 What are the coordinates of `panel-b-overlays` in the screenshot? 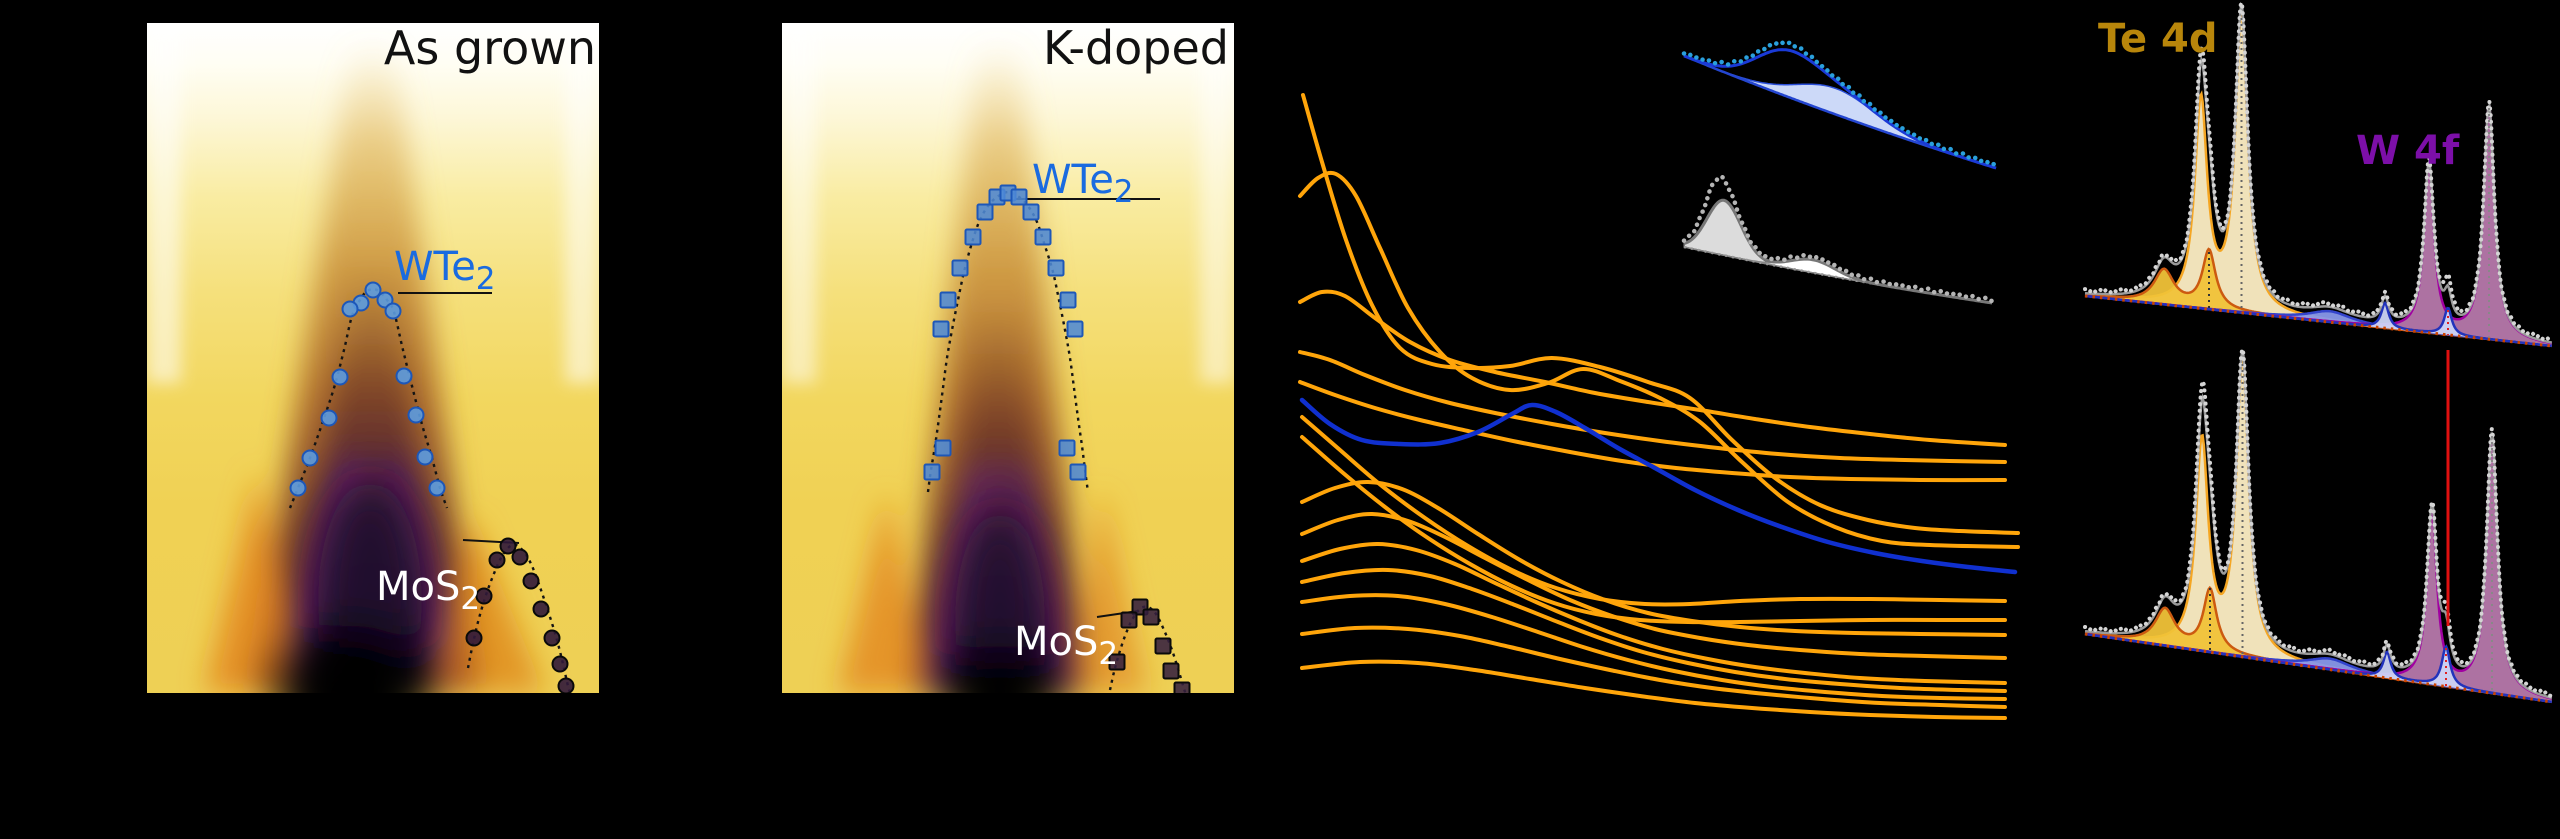 It's located at (1057, 438).